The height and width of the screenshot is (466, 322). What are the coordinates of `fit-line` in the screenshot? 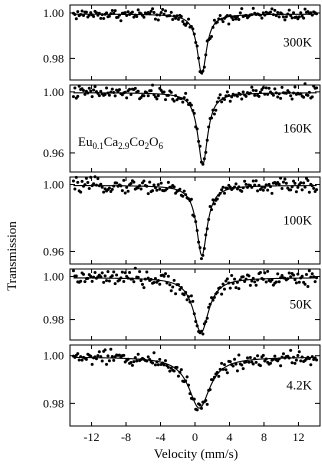 It's located at (195, 128).